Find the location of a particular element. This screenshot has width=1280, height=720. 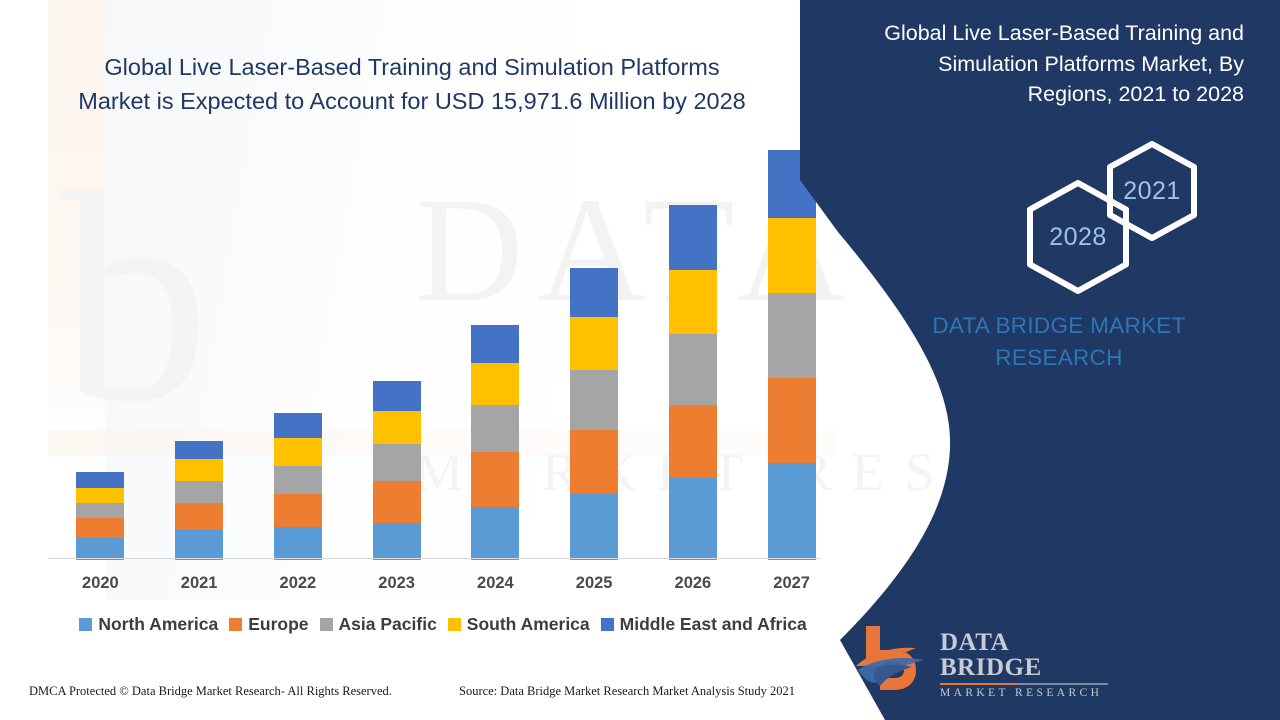

bar-2024 is located at coordinates (495, 442).